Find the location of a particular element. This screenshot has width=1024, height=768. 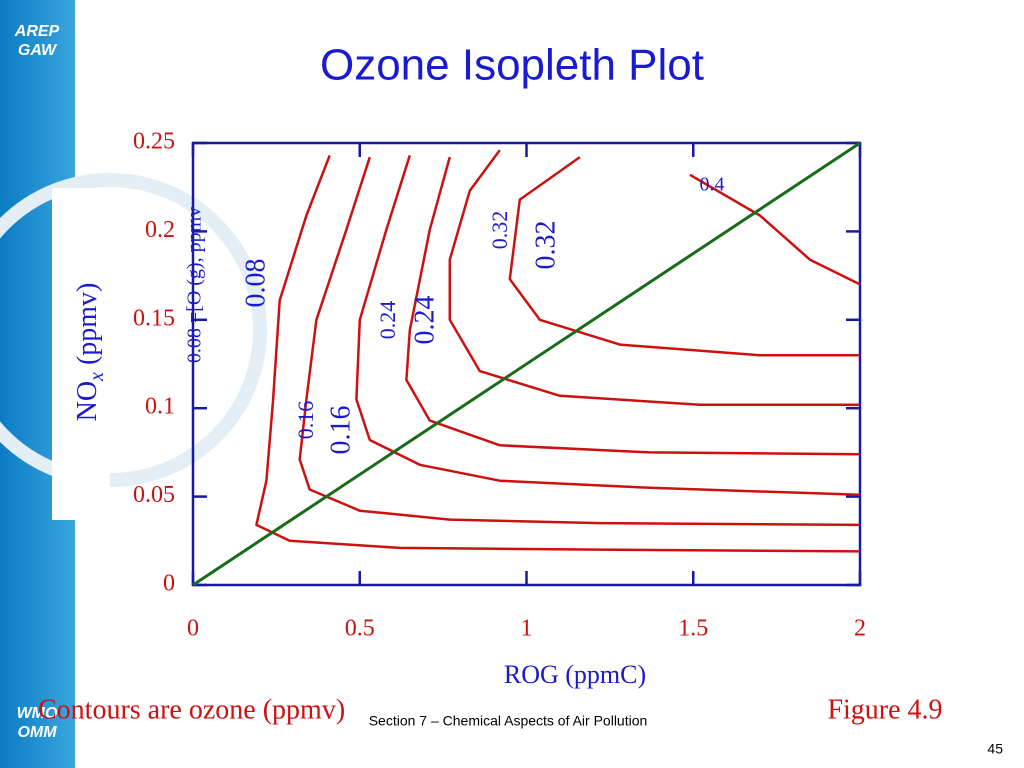

y-axis-label-part: (ppmv) is located at coordinates (87, 327).